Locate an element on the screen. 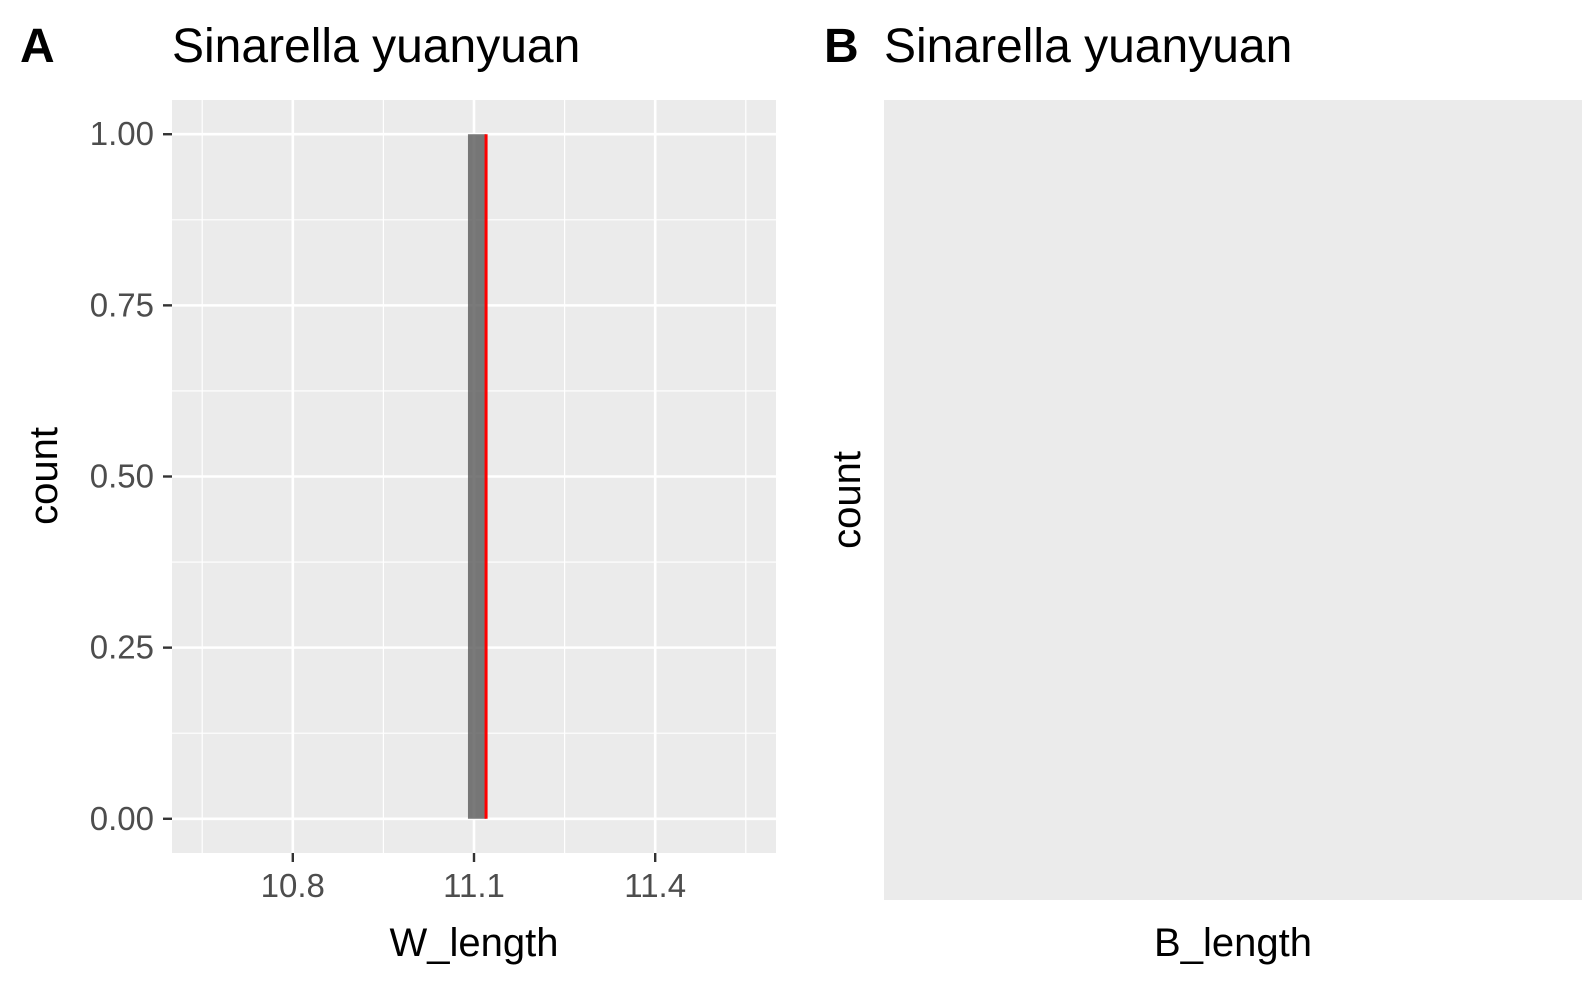 The width and height of the screenshot is (1593, 984). panel-a-title: Sinarella yuanyuan is located at coordinates (376, 46).